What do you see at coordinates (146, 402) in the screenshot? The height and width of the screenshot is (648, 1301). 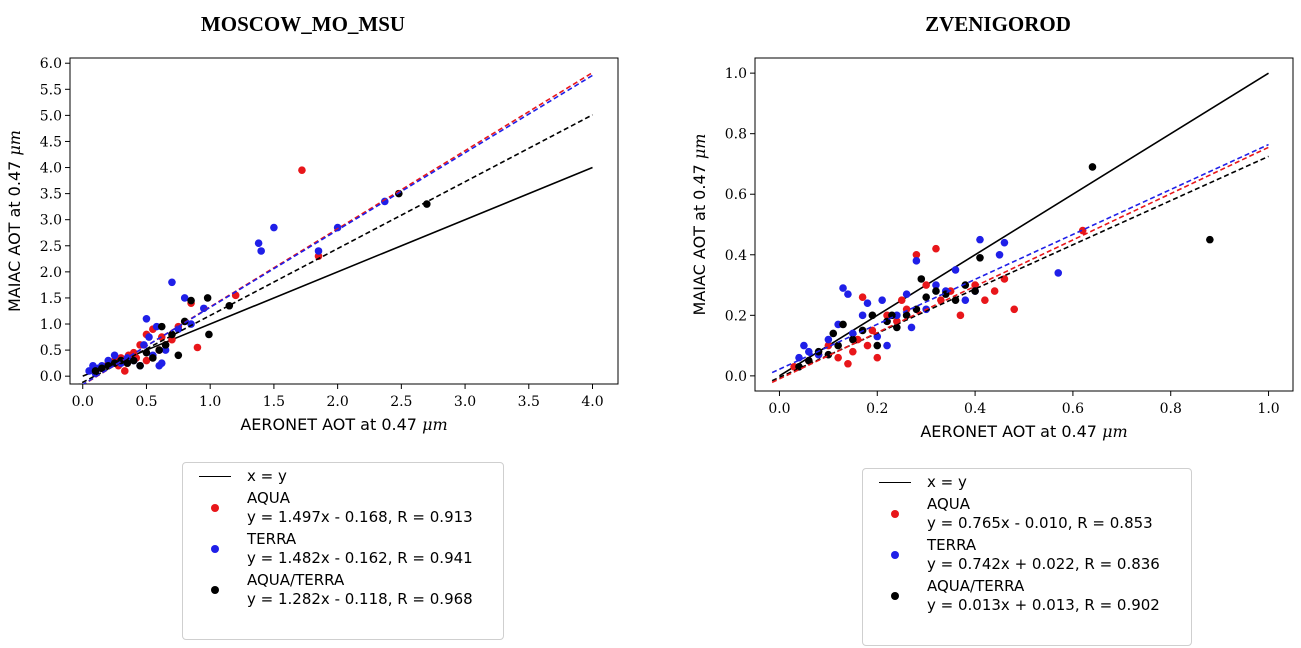 I see `x-tick-label: 0.5` at bounding box center [146, 402].